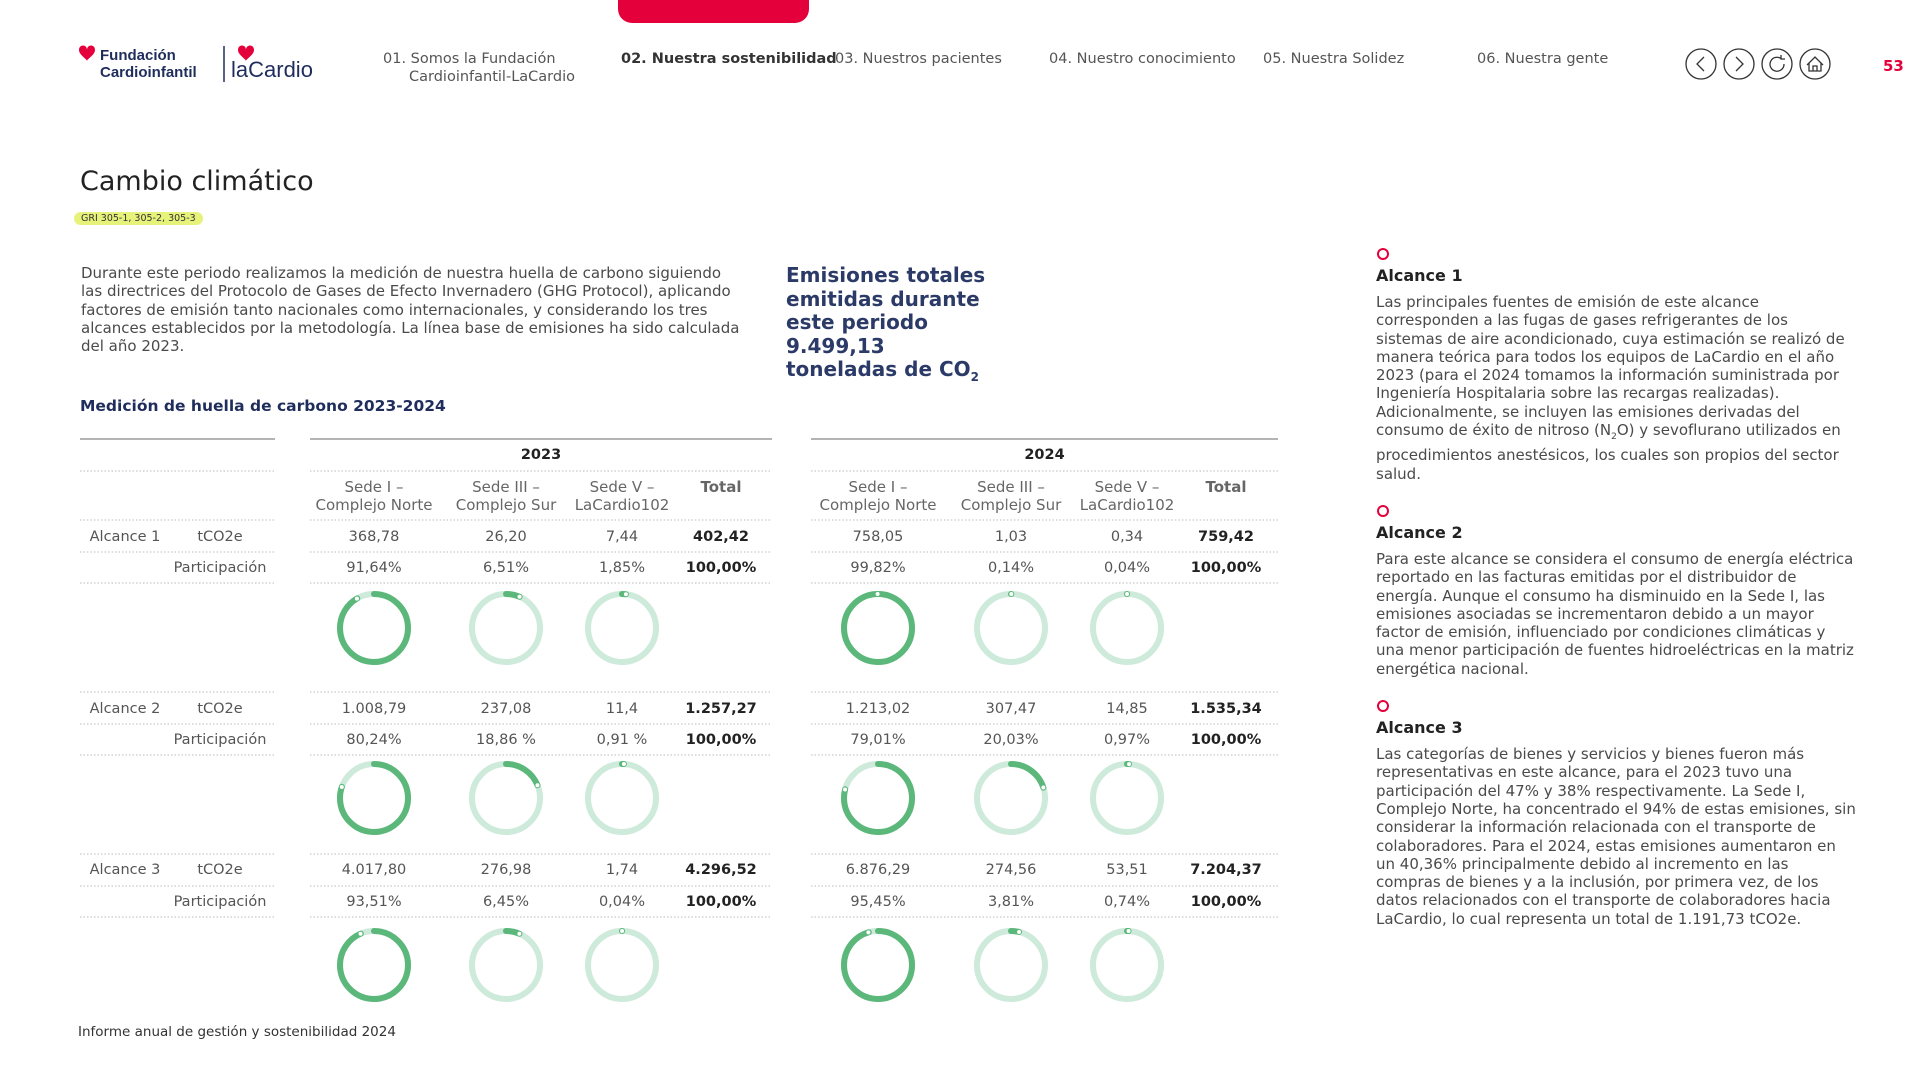  What do you see at coordinates (125, 537) in the screenshot?
I see `scope-label: Alcance 1` at bounding box center [125, 537].